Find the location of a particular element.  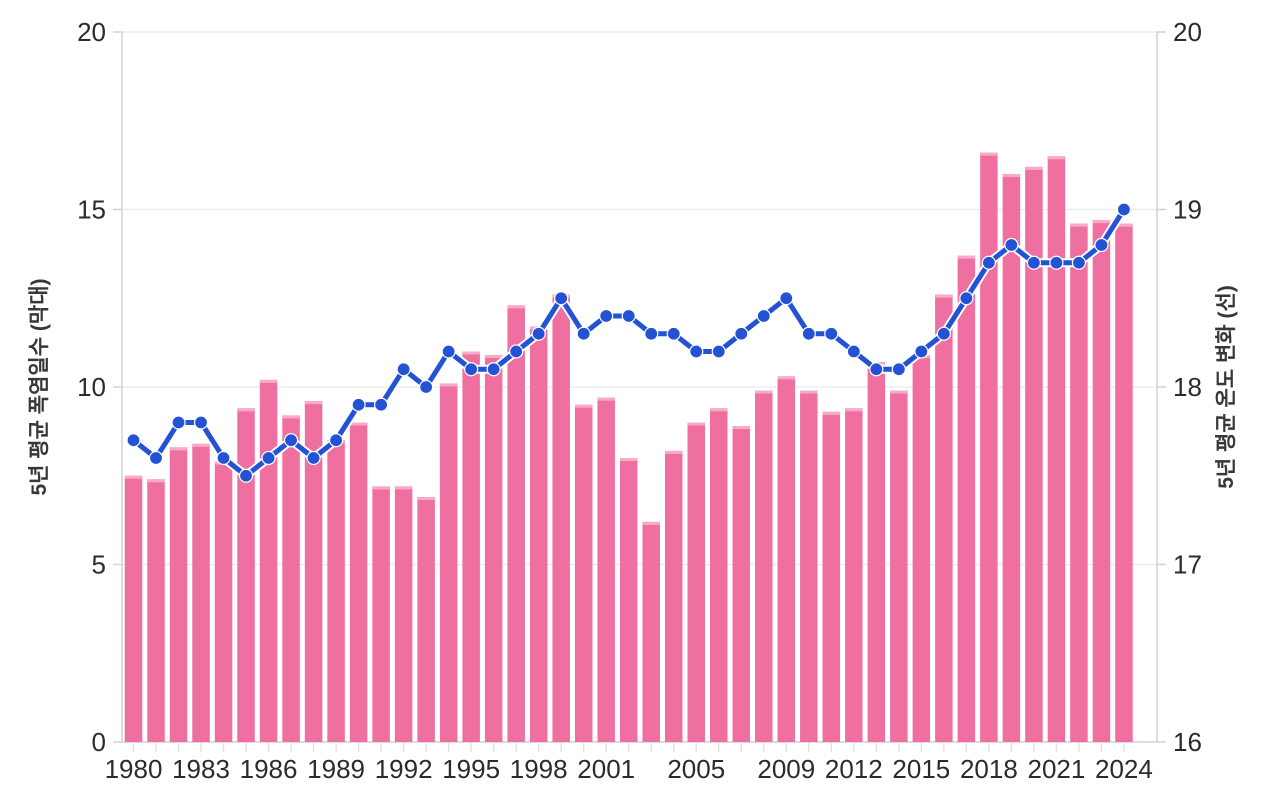

point-1987 is located at coordinates (291, 440).